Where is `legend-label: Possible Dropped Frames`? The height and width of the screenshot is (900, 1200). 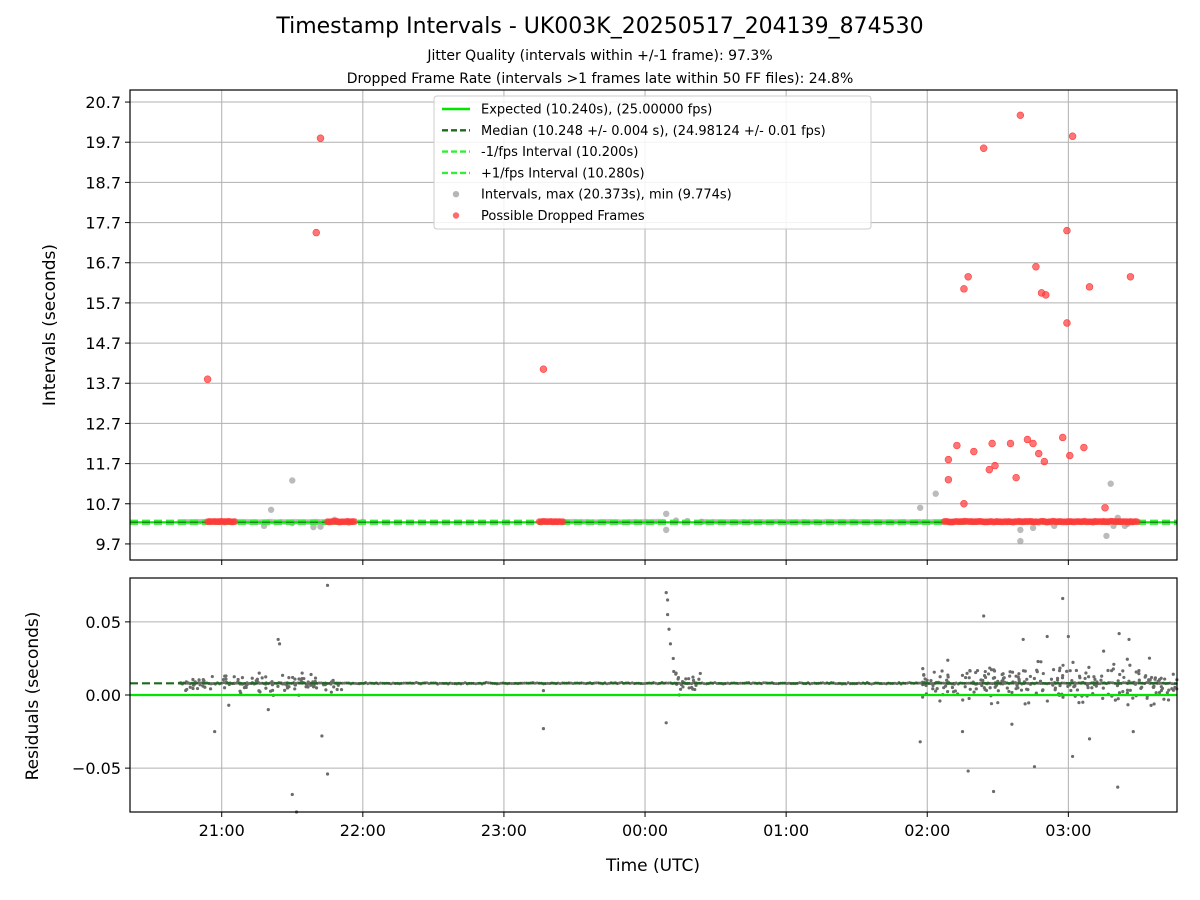
legend-label: Possible Dropped Frames is located at coordinates (563, 216).